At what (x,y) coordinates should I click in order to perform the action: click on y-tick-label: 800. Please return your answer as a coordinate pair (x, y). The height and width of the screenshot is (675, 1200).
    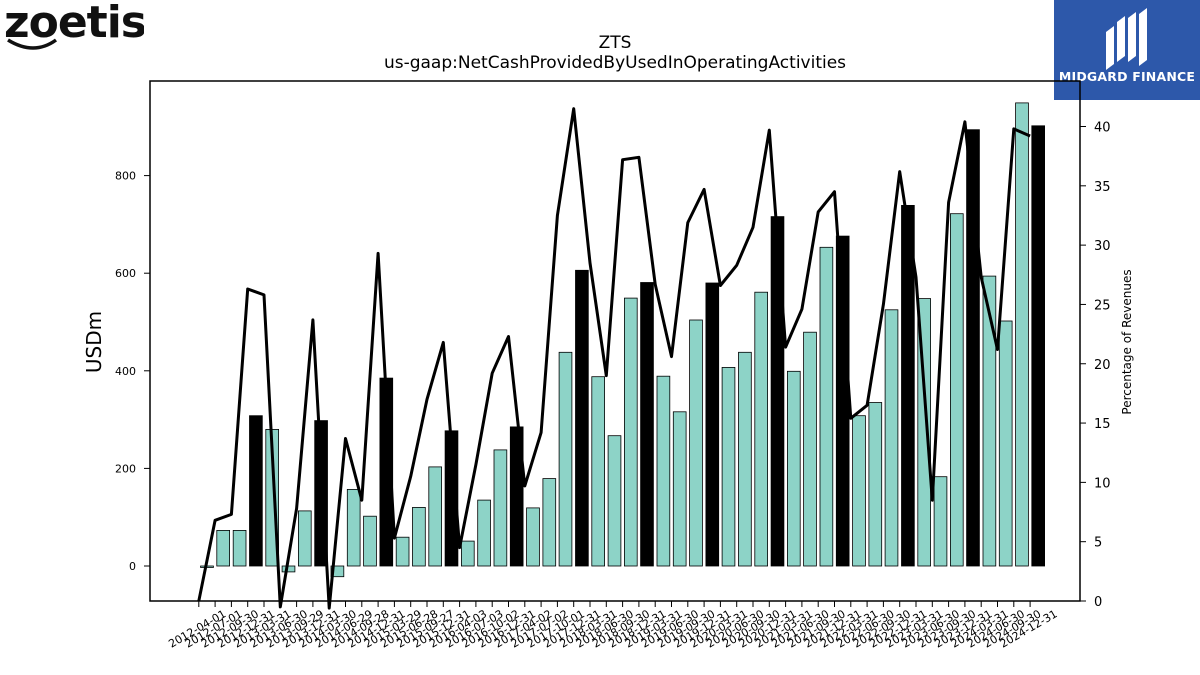
    Looking at the image, I should click on (125, 176).